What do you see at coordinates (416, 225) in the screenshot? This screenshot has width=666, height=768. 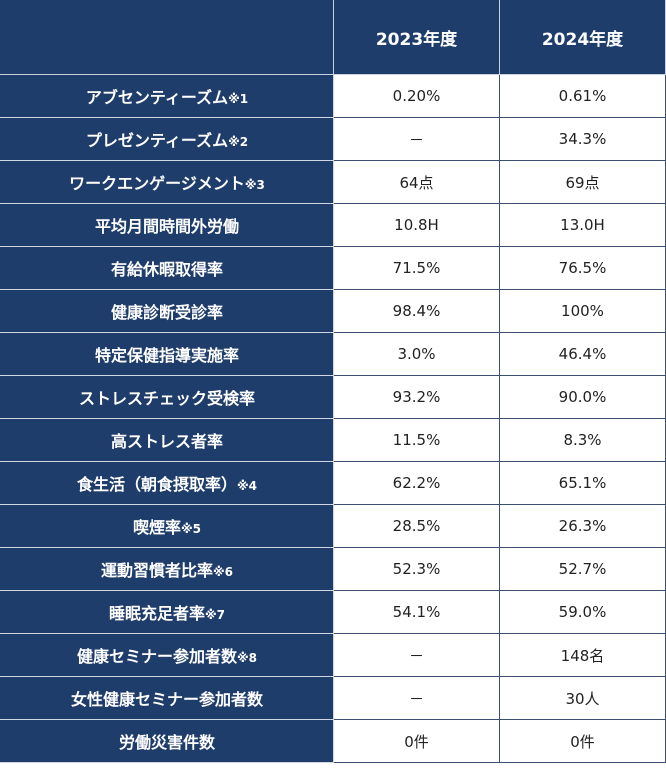 I see `value-fy2023: 10.8H` at bounding box center [416, 225].